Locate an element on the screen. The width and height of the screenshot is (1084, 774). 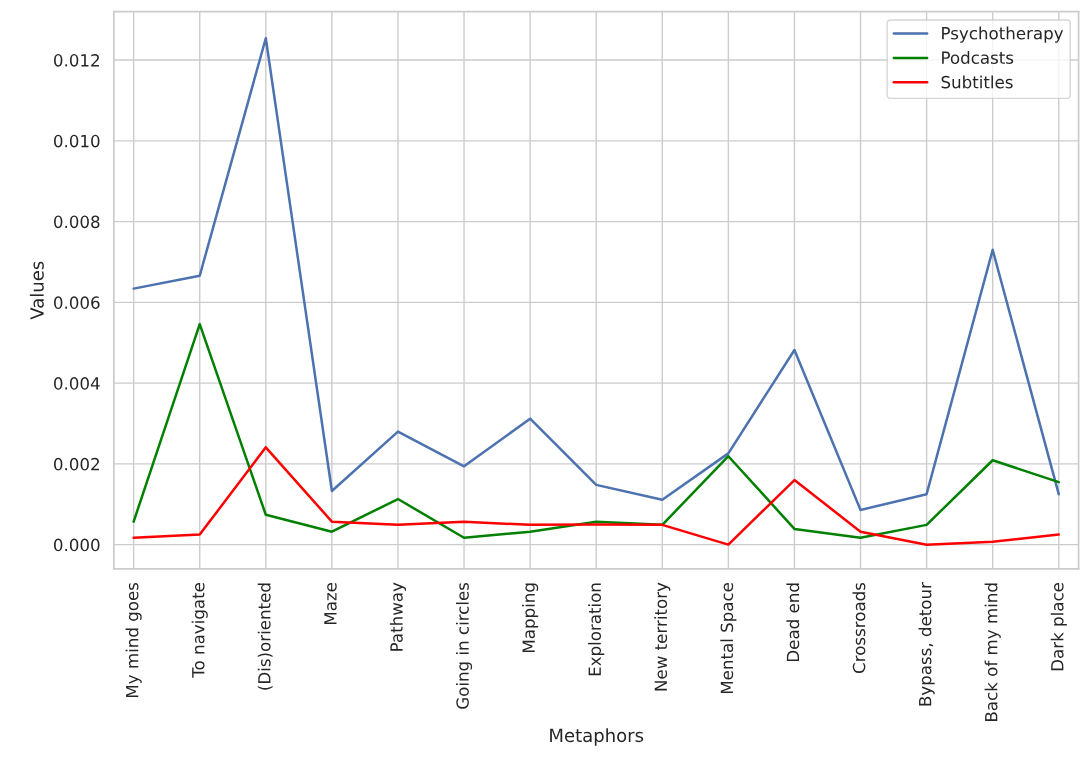
legend-label: Subtitles is located at coordinates (977, 82).